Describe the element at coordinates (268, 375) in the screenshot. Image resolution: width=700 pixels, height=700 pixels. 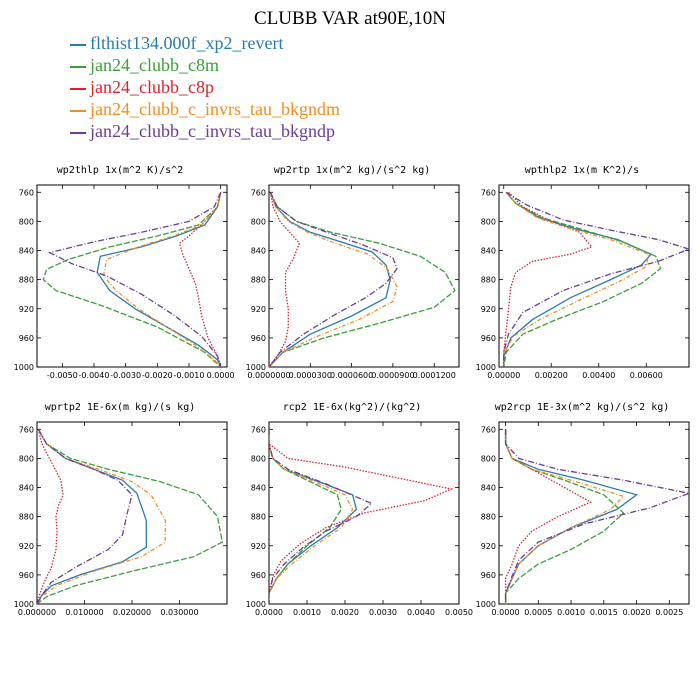
I see `x-tick-label: 0.0000000` at that location.